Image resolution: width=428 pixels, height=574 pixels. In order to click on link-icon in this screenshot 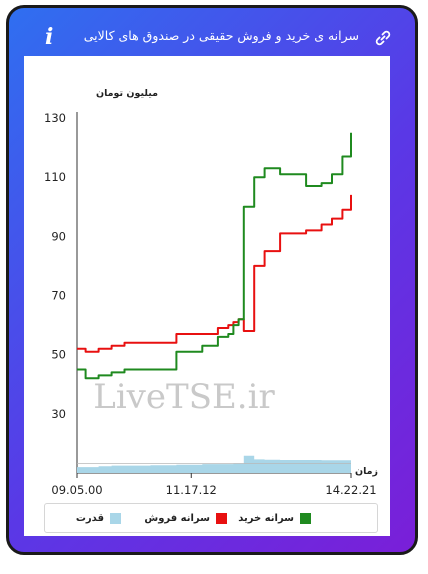, I will do `click(383, 38)`.